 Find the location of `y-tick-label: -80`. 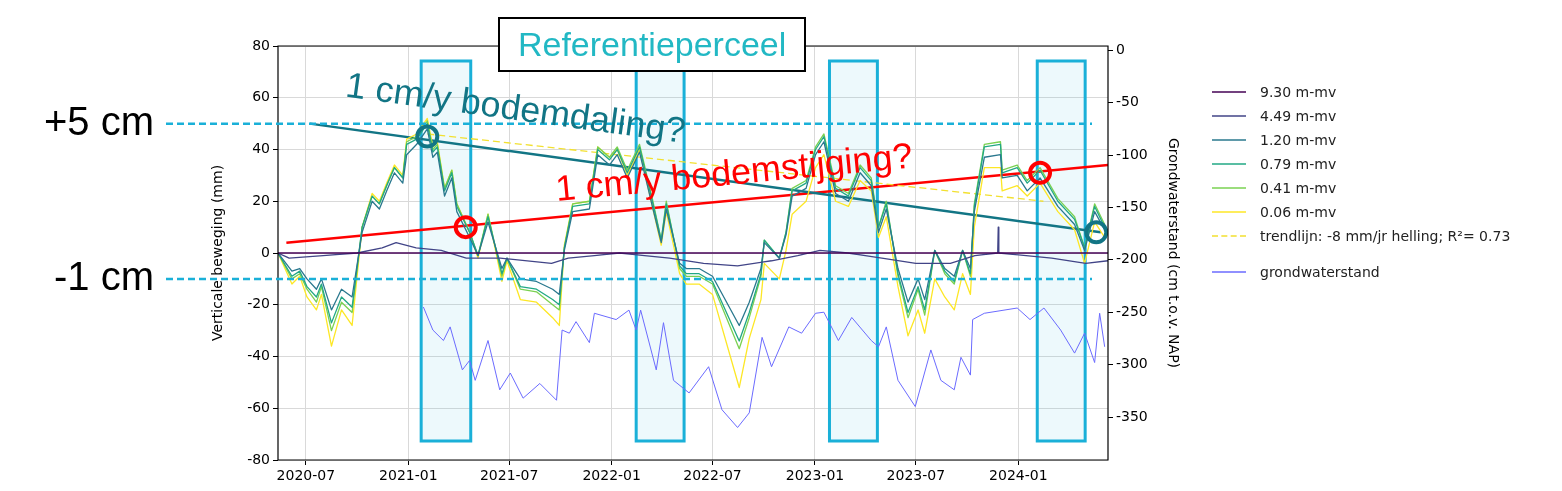

y-tick-label: -80 is located at coordinates (258, 458).